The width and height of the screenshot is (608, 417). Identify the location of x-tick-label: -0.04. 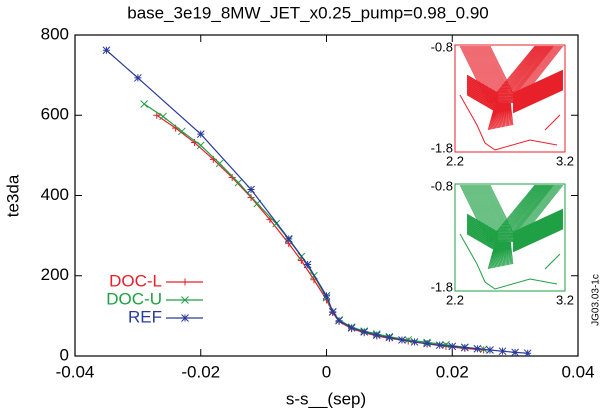
(75, 371).